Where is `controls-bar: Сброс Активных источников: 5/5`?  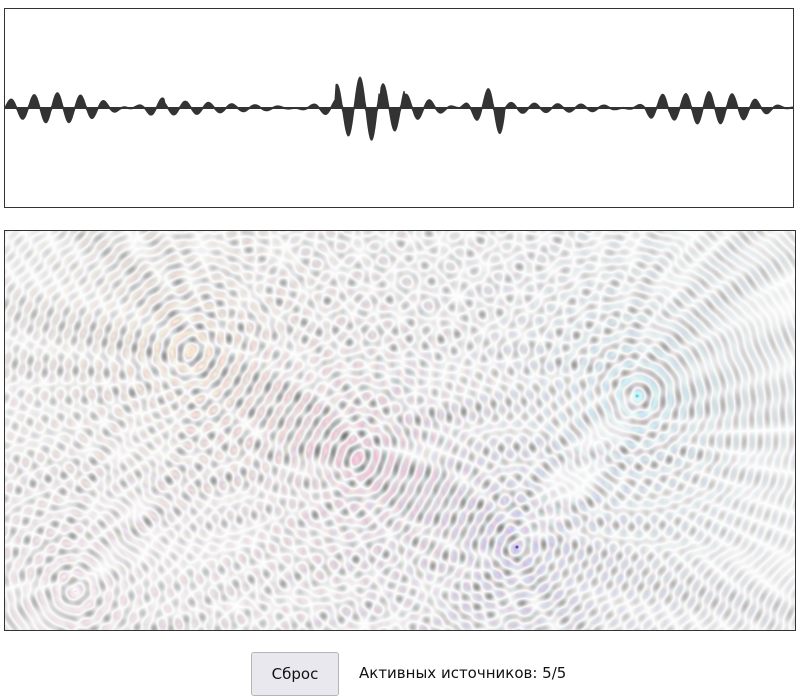
controls-bar: Сброс Активных источников: 5/5 is located at coordinates (400, 674).